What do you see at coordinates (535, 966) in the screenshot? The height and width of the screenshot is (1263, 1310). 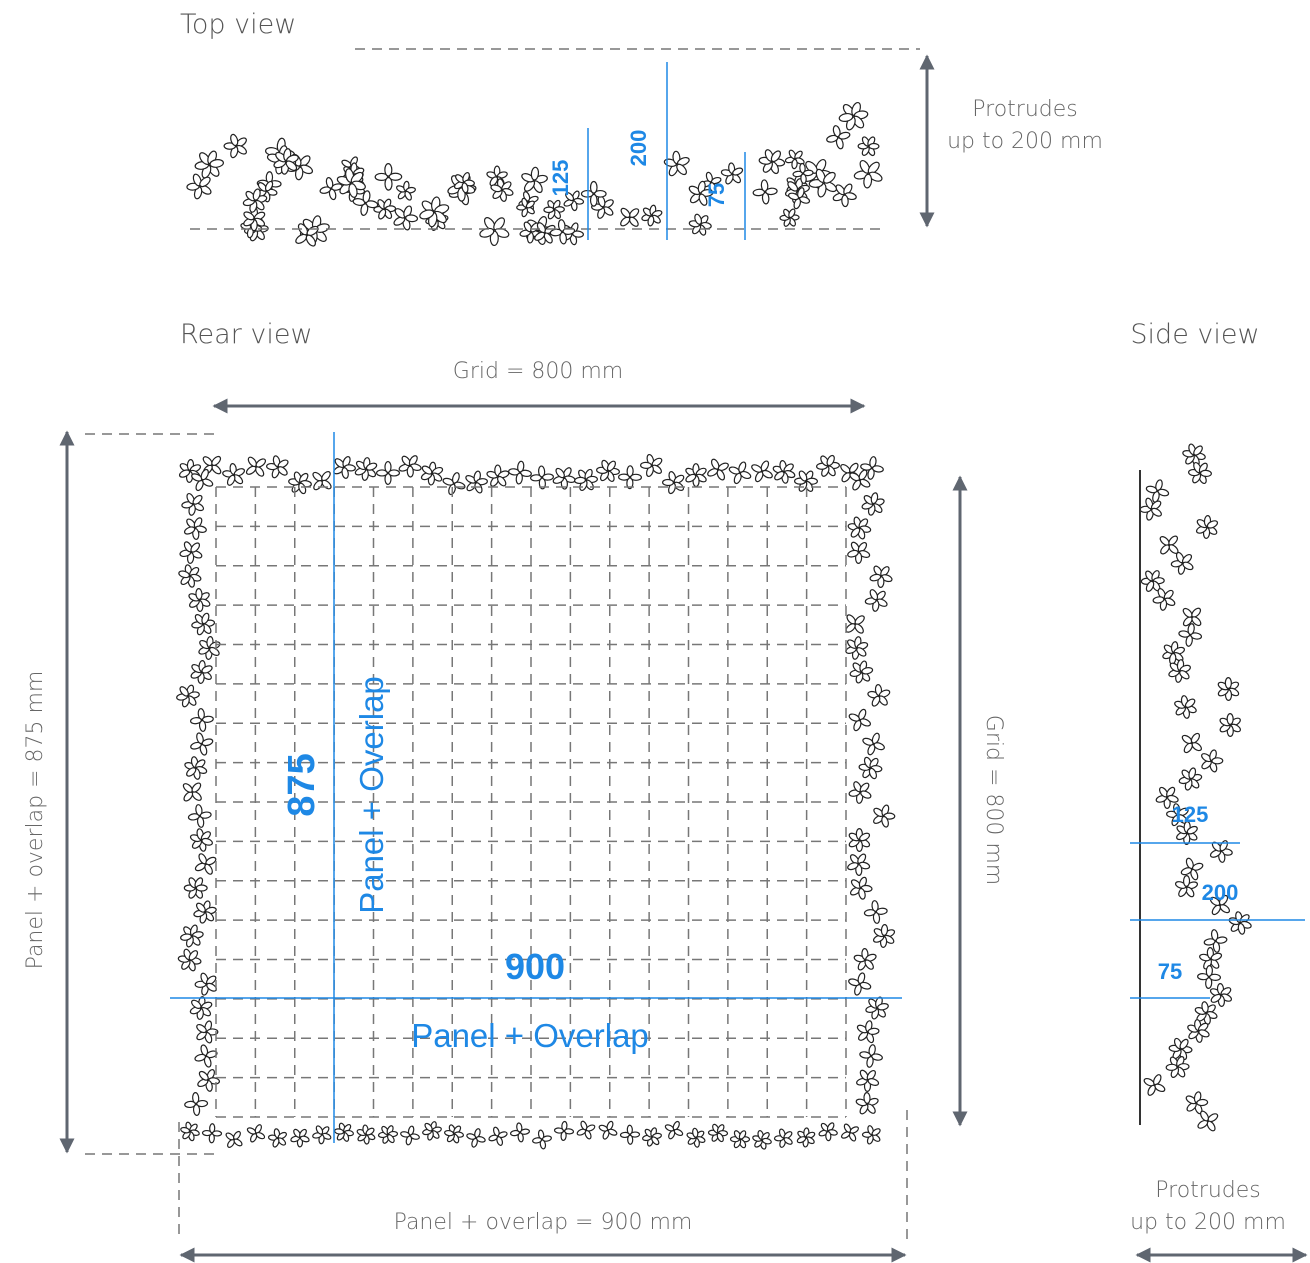 I see `dimension-label: 900` at bounding box center [535, 966].